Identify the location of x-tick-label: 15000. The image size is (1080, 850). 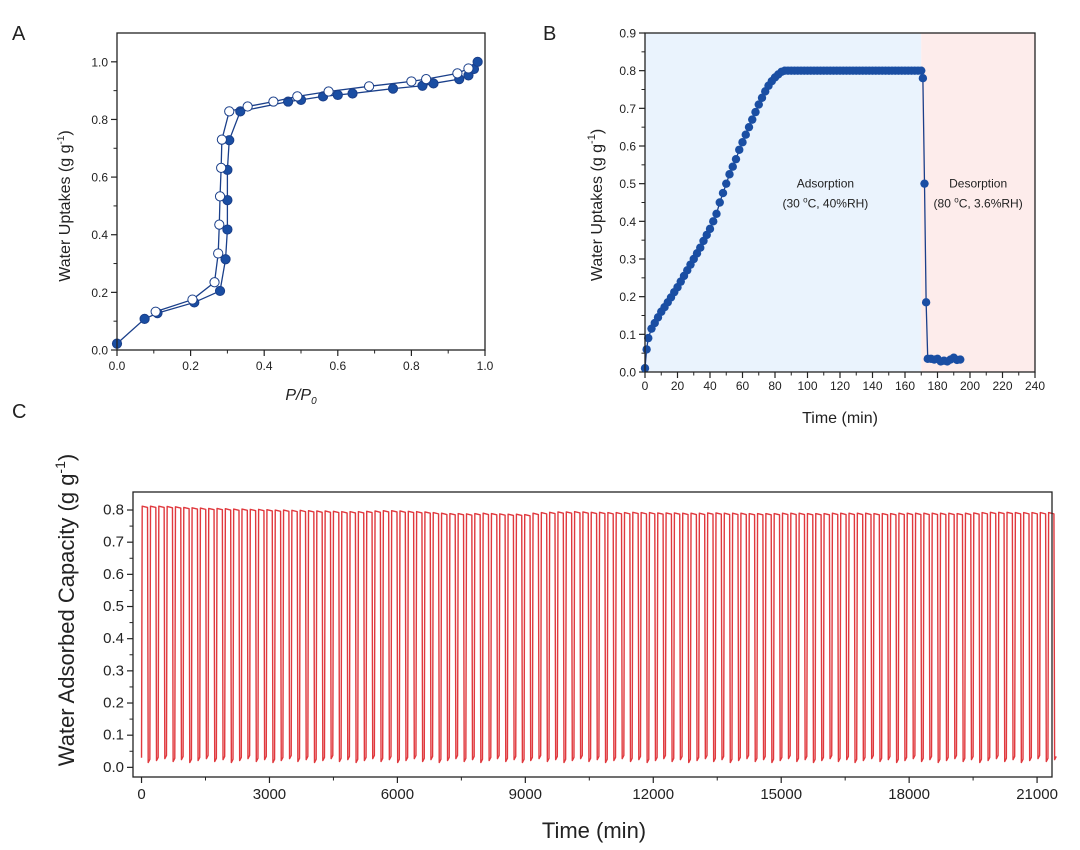
(781, 794).